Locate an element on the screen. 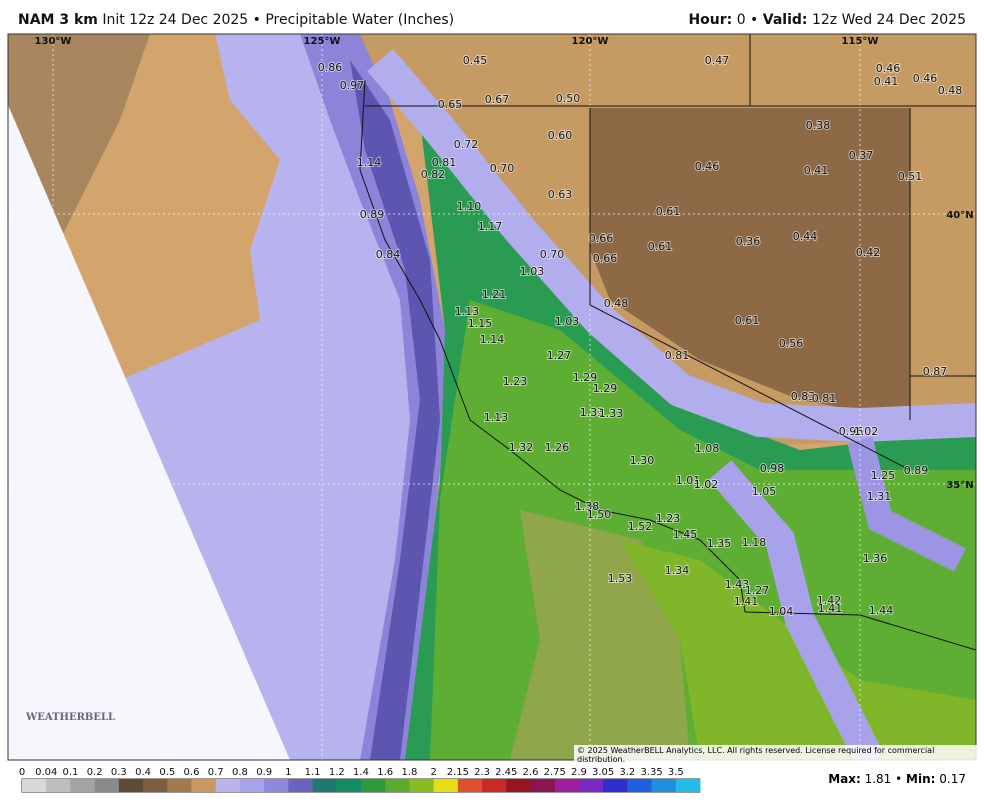 The width and height of the screenshot is (984, 808). hour-label: Hour: is located at coordinates (710, 20).